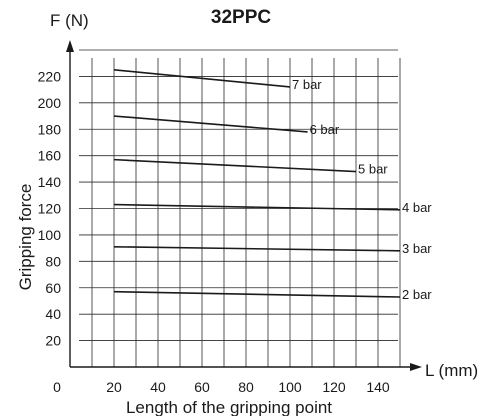  Describe the element at coordinates (378, 387) in the screenshot. I see `x-tick-label: 140` at that location.